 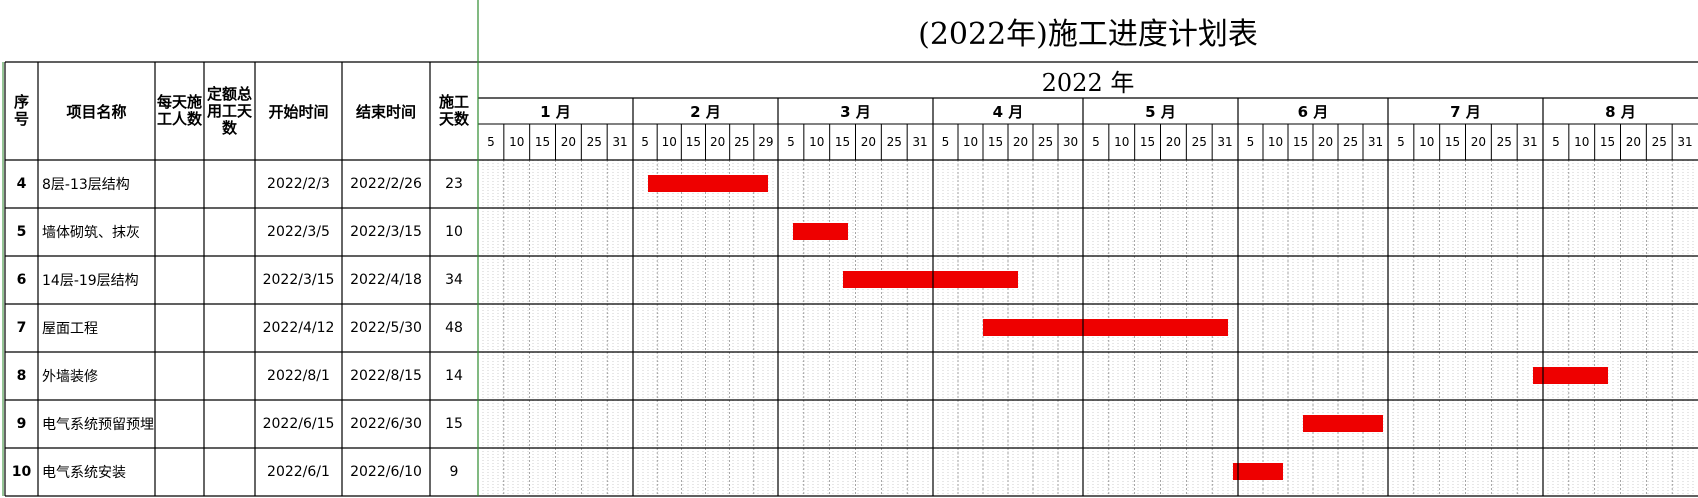 What do you see at coordinates (454, 424) in the screenshot?
I see `task-days: 15` at bounding box center [454, 424].